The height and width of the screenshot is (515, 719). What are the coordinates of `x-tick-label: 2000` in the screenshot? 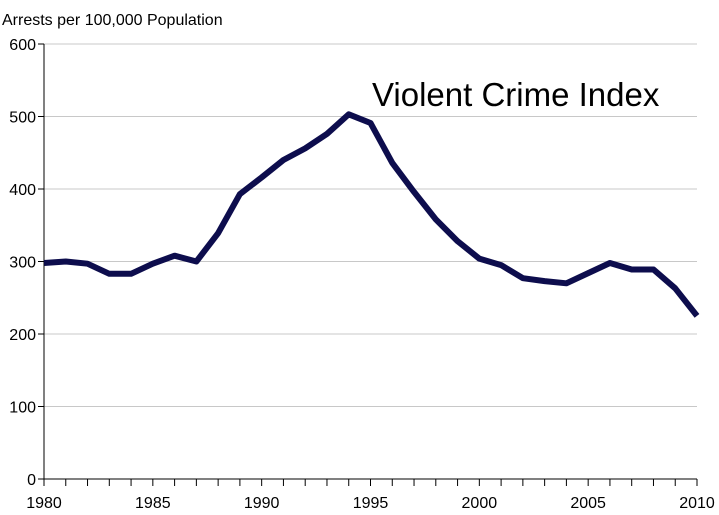 It's located at (480, 503).